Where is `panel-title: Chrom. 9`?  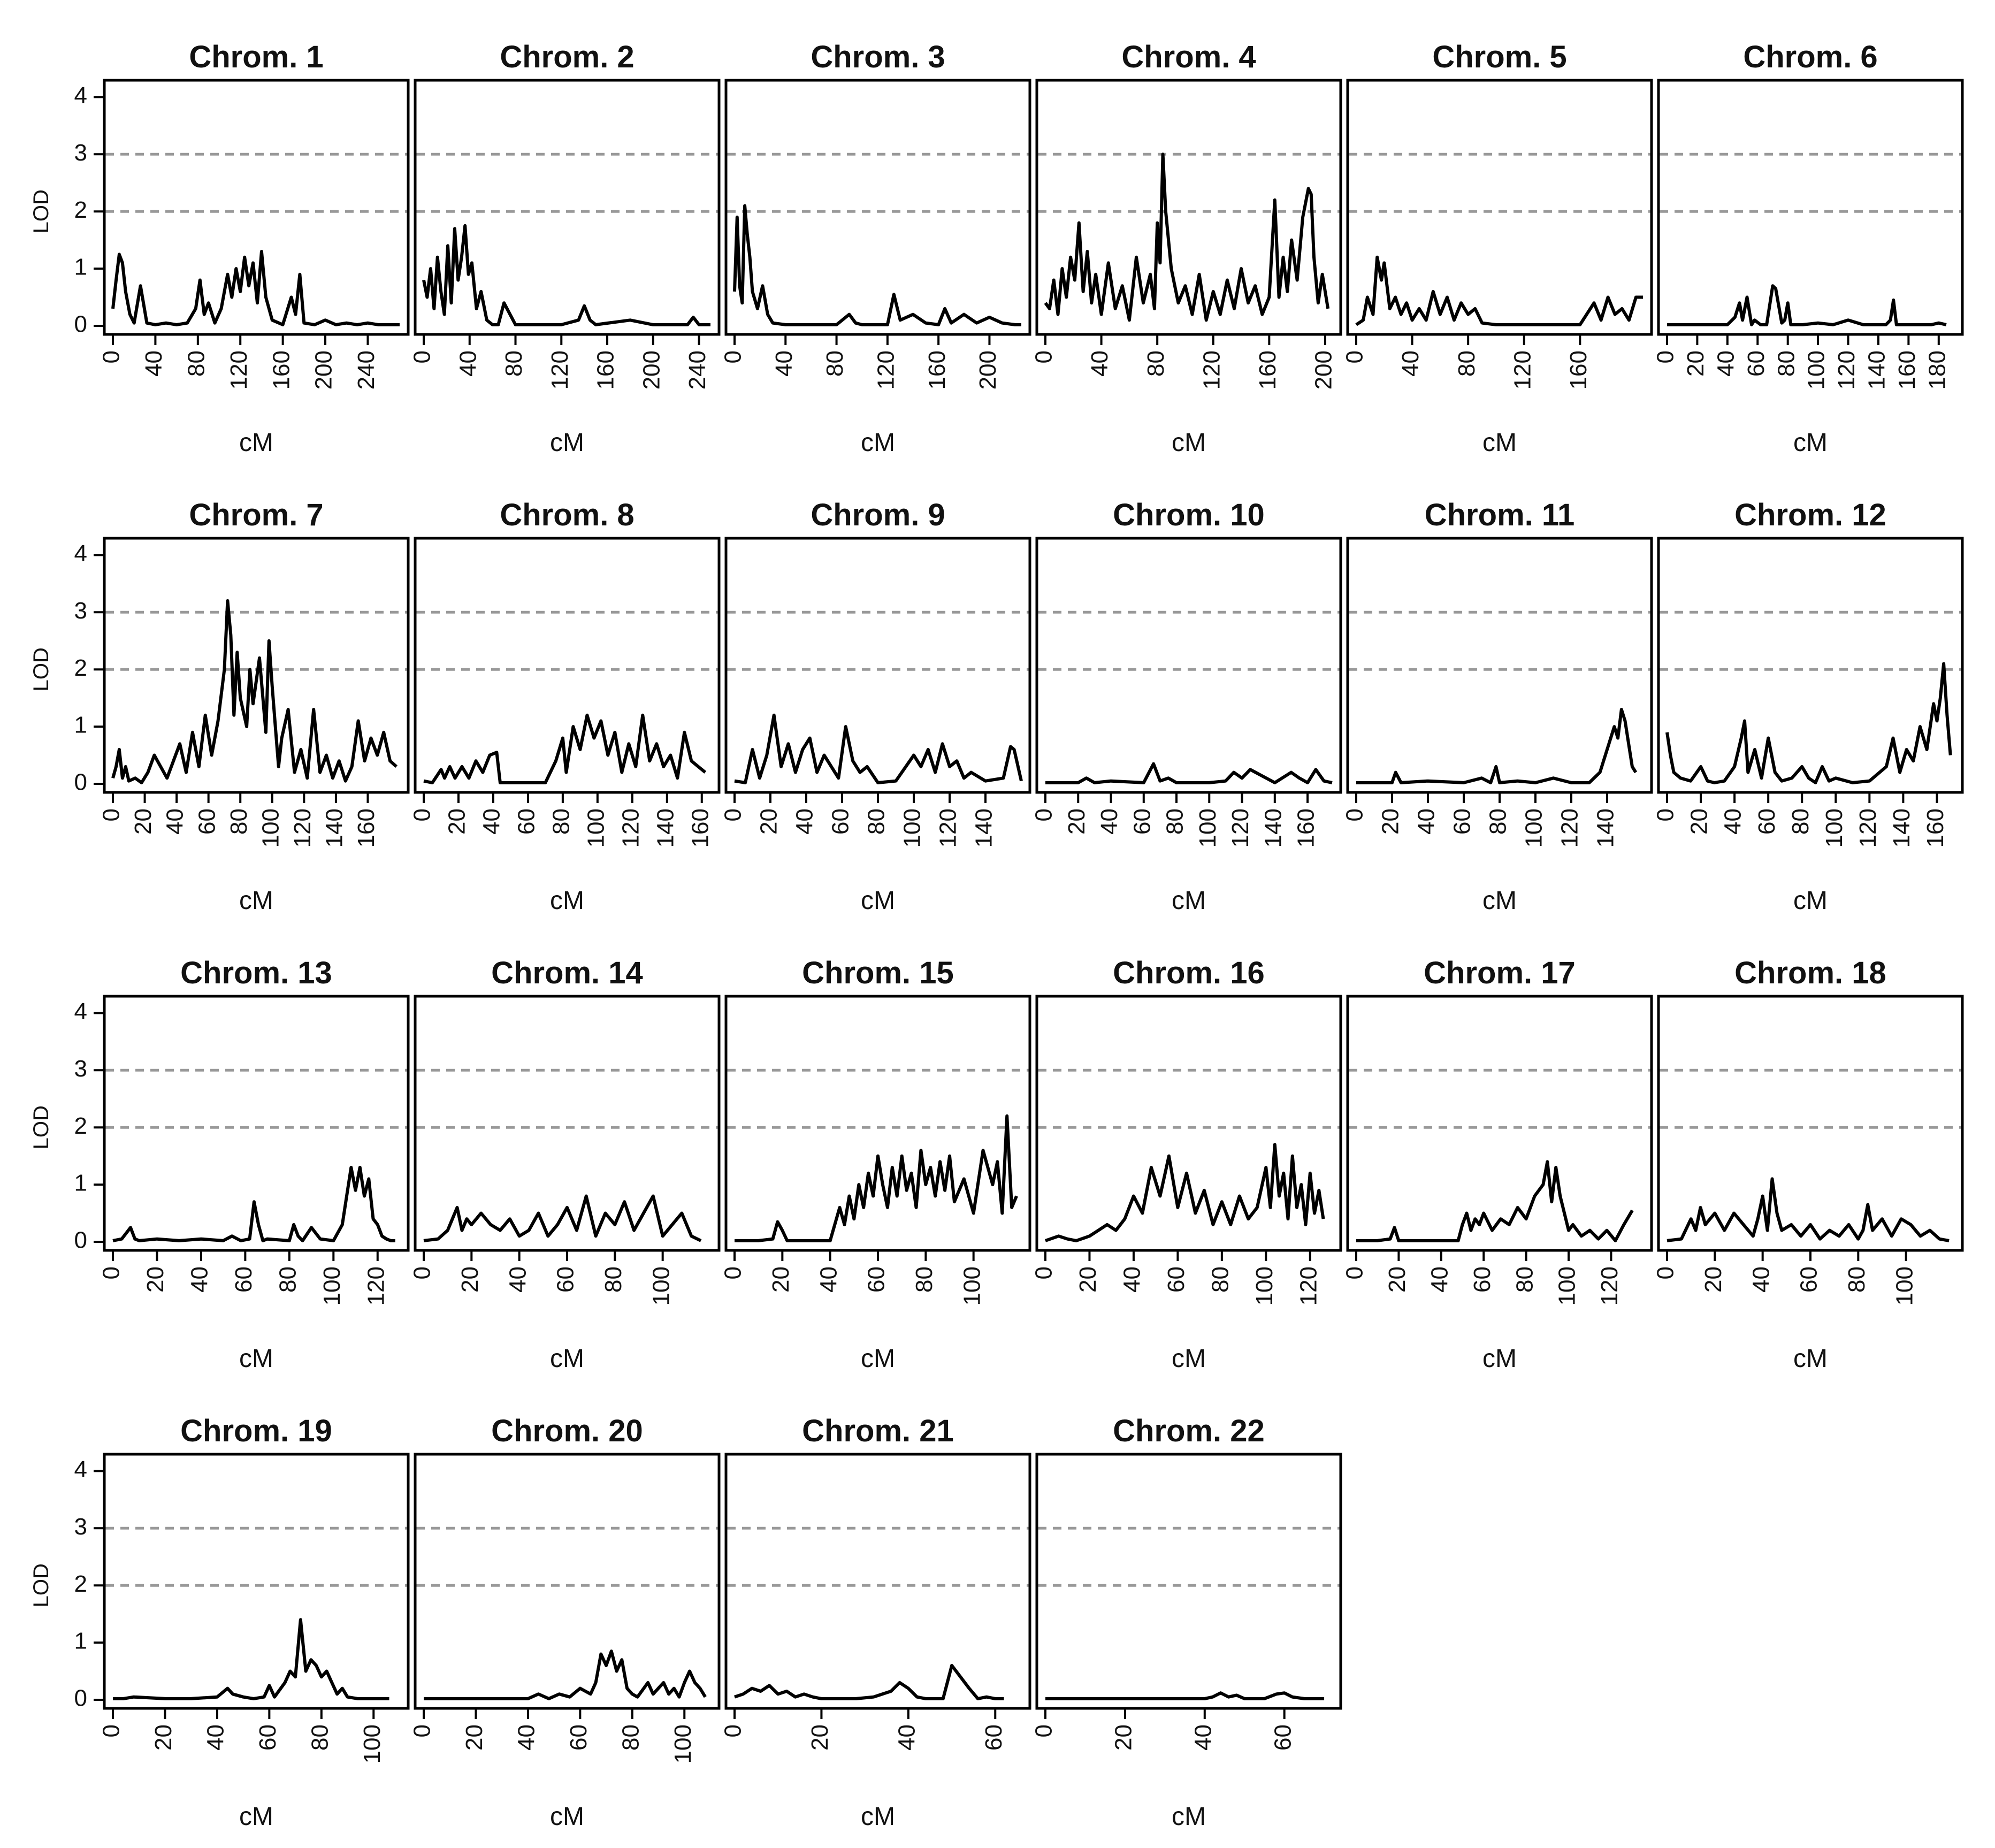 panel-title: Chrom. 9 is located at coordinates (878, 515).